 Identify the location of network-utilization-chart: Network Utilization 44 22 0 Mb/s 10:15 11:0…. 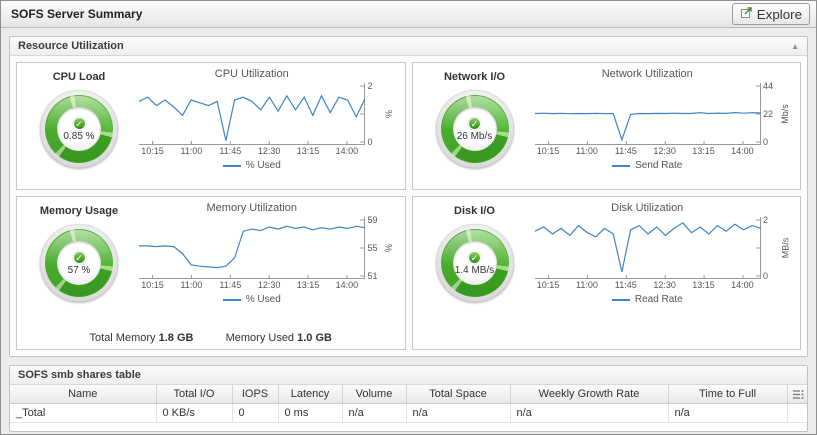
(663, 126).